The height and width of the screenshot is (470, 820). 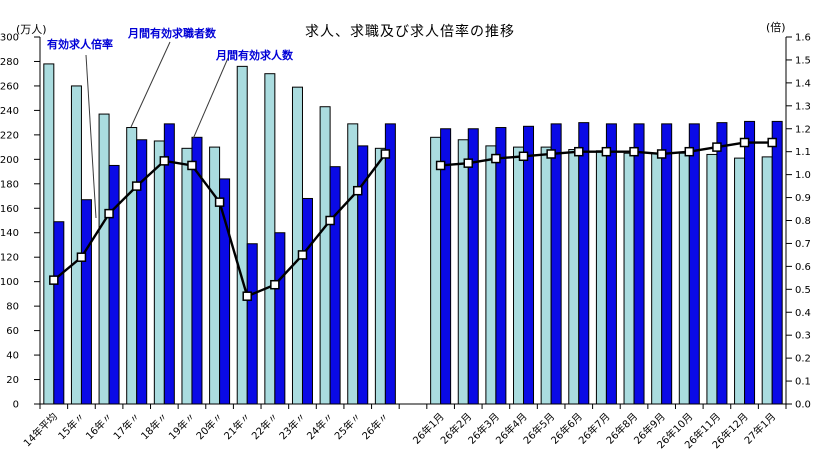 I want to click on right-axis-tick-label: 1.5, so click(x=803, y=60).